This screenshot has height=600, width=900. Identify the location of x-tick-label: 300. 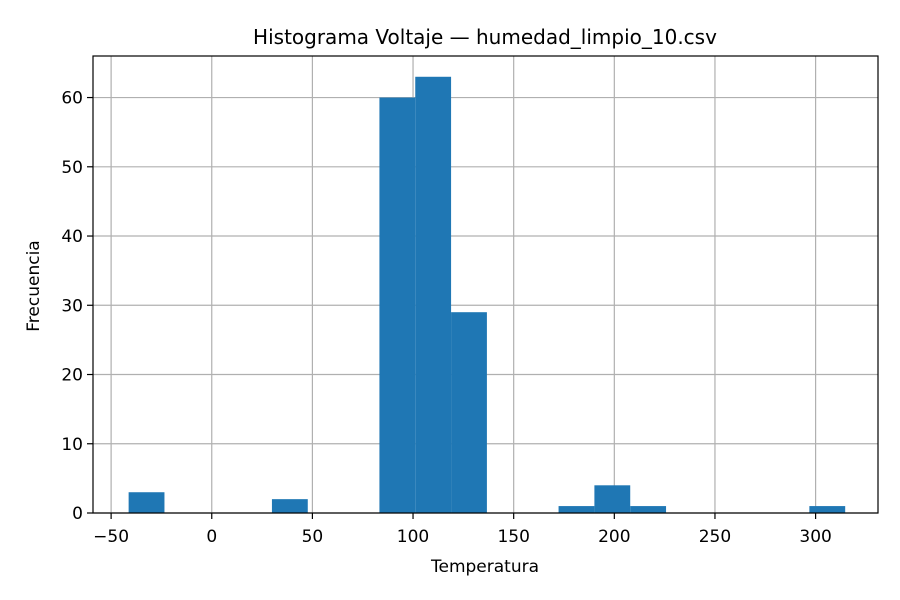
(815, 537).